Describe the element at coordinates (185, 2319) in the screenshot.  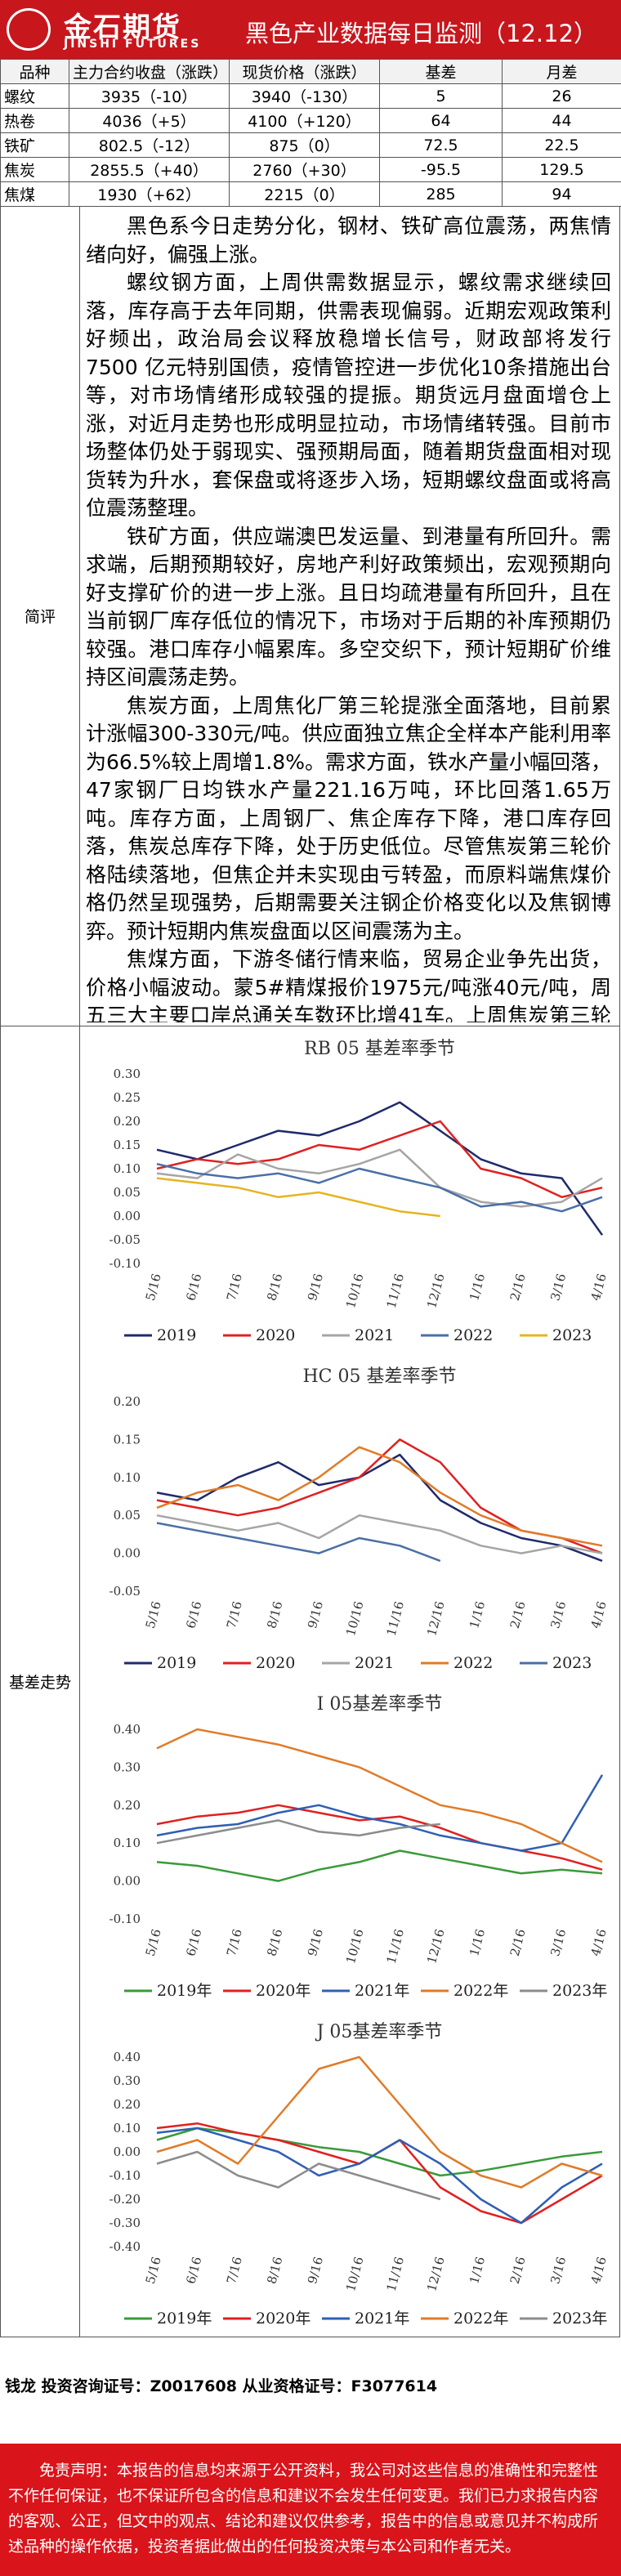
I see `legend-label: 2019年` at that location.